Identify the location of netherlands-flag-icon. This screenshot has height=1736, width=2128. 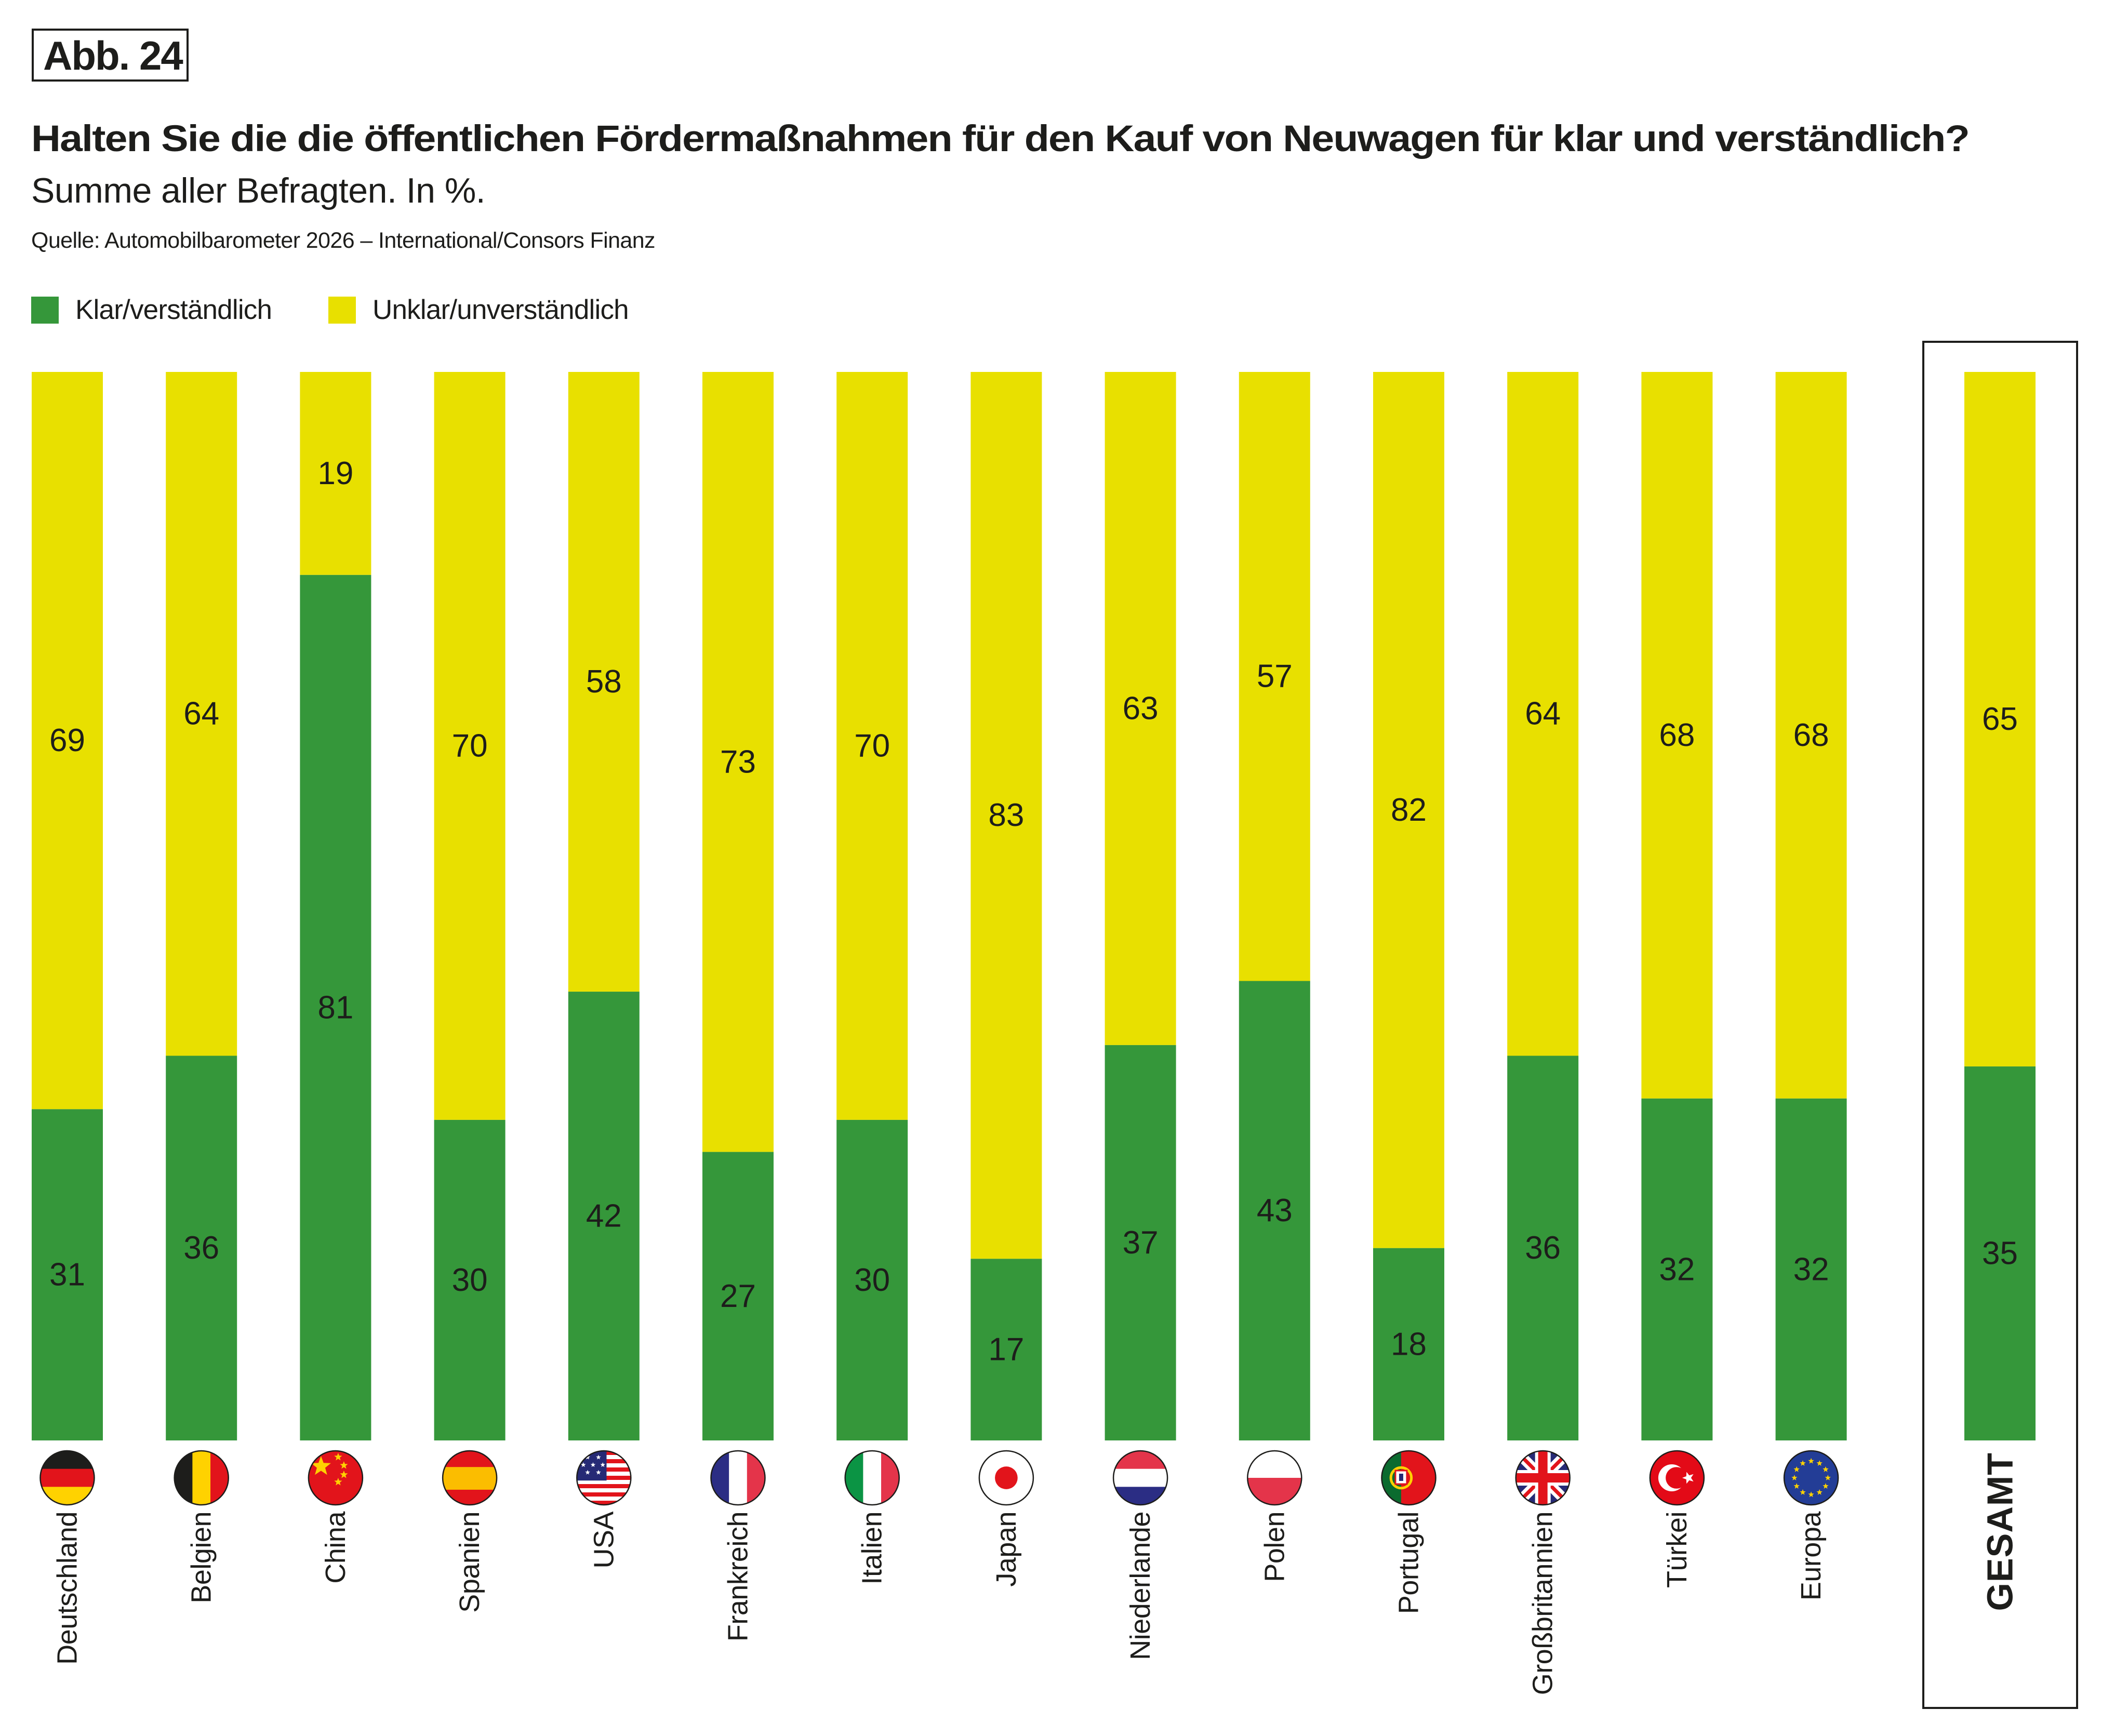
(1140, 1478).